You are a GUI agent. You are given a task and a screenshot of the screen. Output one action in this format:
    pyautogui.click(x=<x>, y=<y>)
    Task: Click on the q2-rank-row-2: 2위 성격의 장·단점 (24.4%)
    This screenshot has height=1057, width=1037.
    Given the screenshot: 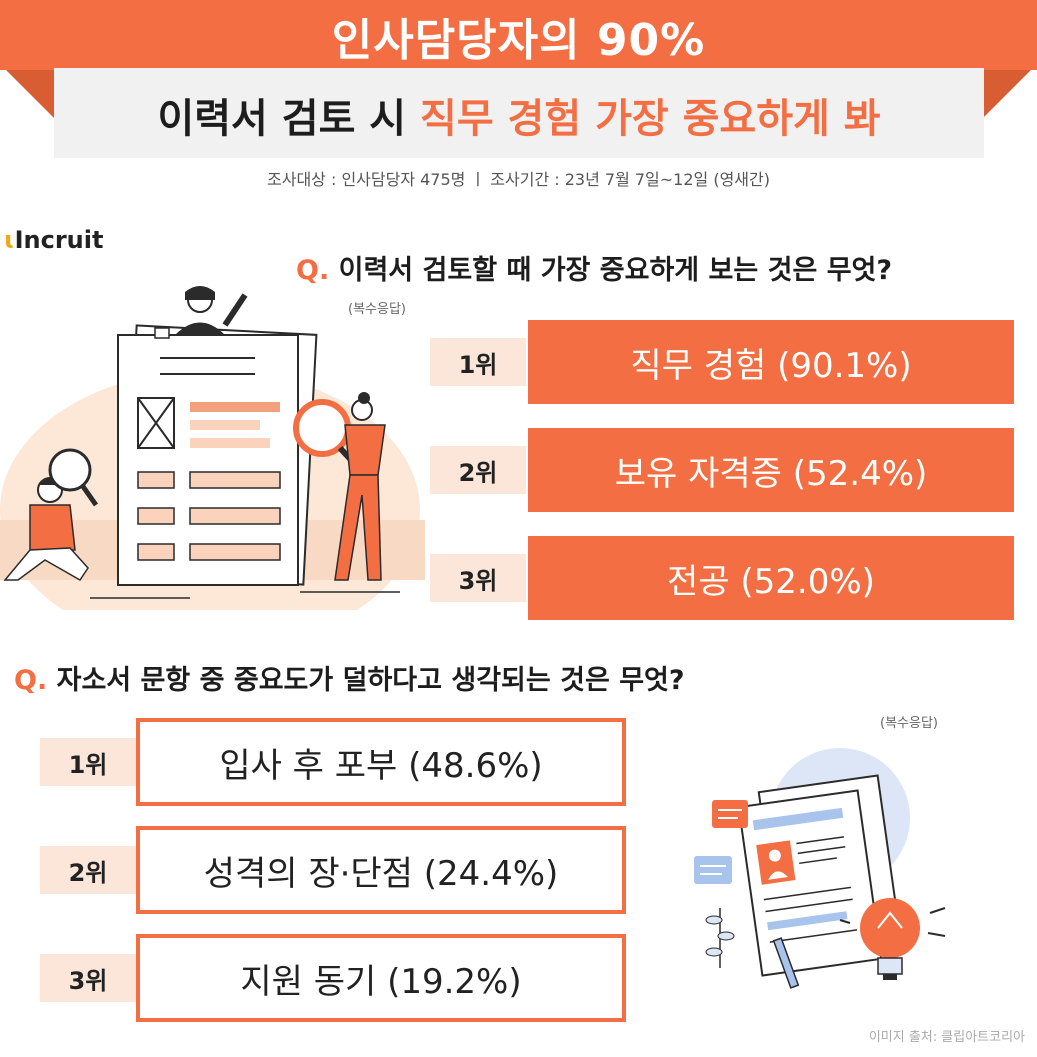 What is the action you would take?
    pyautogui.click(x=333, y=870)
    